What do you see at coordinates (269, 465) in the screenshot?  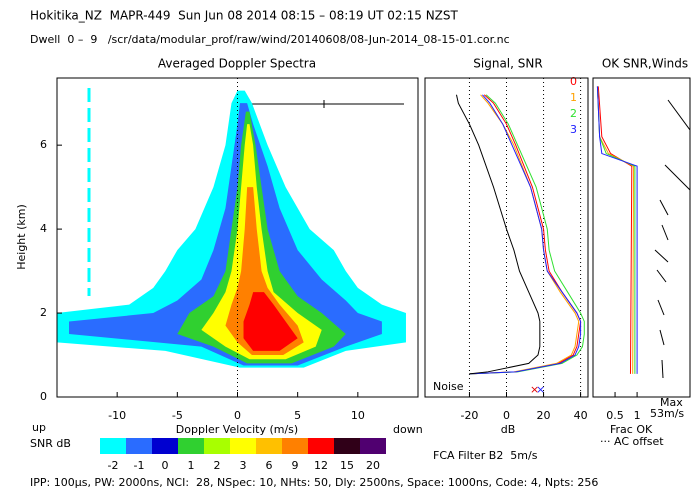 I see `colorbar-label: 6` at bounding box center [269, 465].